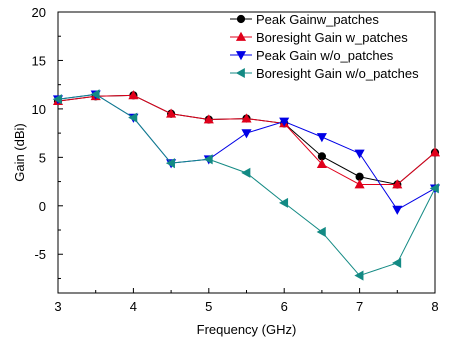 The image size is (467, 344). I want to click on legend-label: Boresight Gain w/o_patches, so click(337, 73).